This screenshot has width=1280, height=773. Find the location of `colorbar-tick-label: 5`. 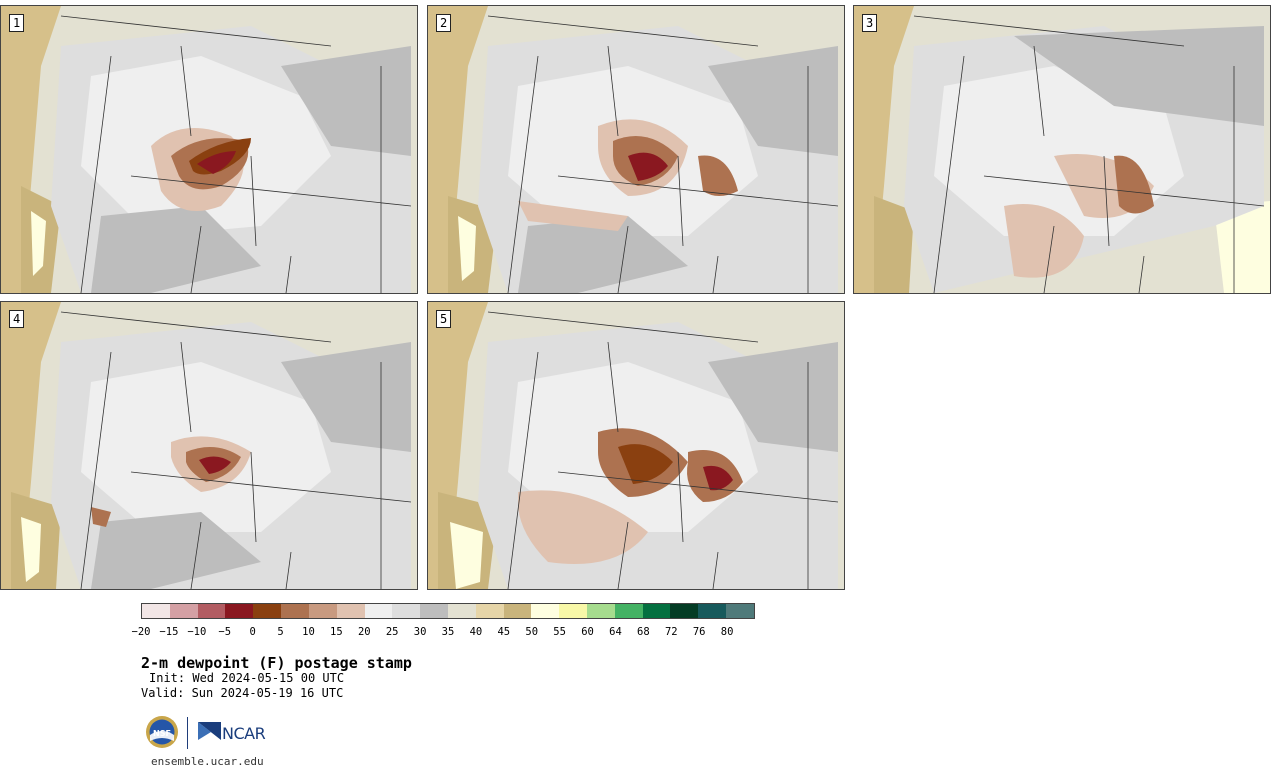

colorbar-tick-label: 5 is located at coordinates (280, 632).